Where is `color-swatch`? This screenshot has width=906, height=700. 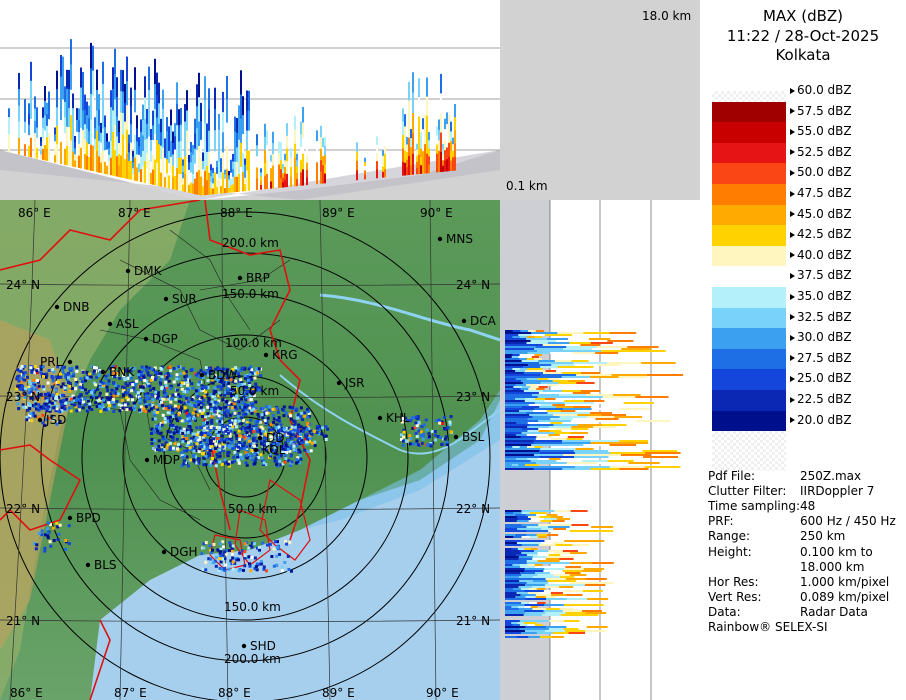 color-swatch is located at coordinates (749, 276).